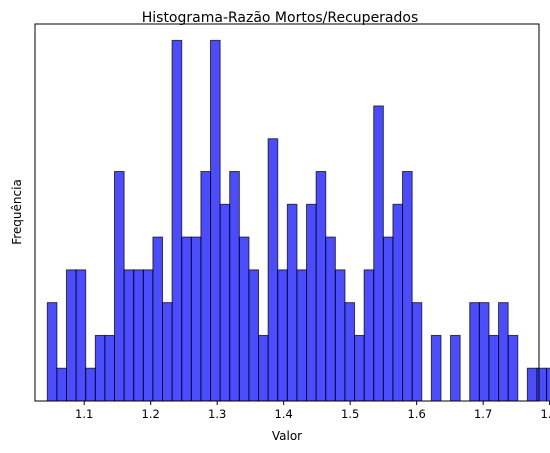 Image resolution: width=550 pixels, height=453 pixels. Describe the element at coordinates (151, 414) in the screenshot. I see `x-tick-label: 1.2` at that location.